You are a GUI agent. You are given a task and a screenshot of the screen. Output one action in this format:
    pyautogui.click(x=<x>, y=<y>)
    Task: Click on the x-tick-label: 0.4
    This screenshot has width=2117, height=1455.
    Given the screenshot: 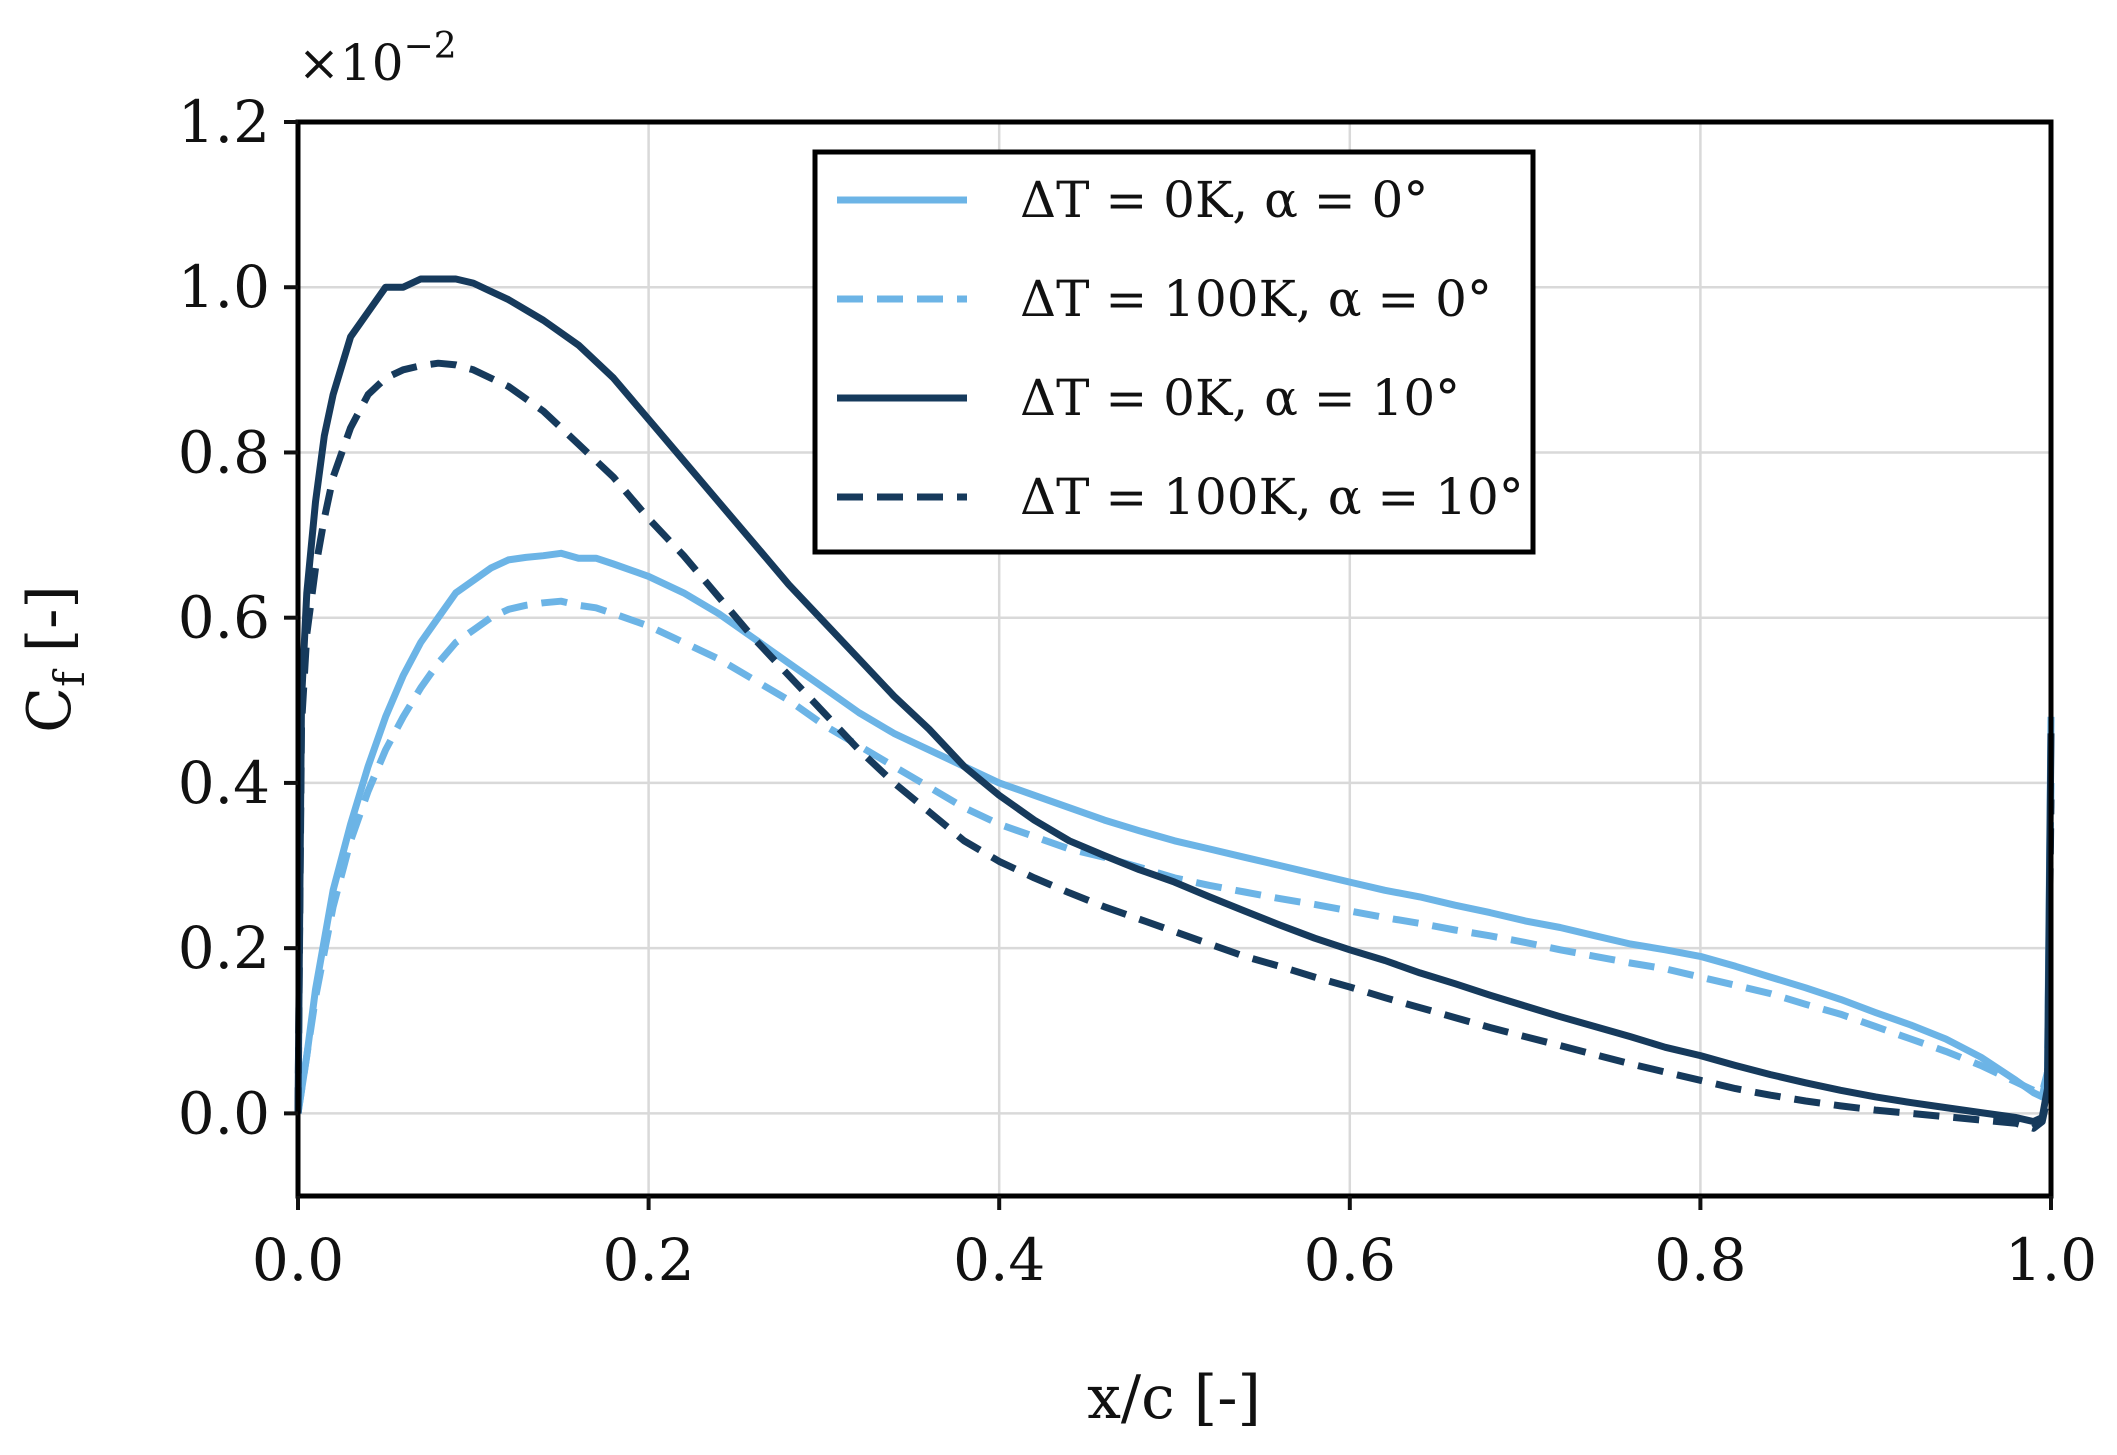 What is the action you would take?
    pyautogui.click(x=999, y=1260)
    